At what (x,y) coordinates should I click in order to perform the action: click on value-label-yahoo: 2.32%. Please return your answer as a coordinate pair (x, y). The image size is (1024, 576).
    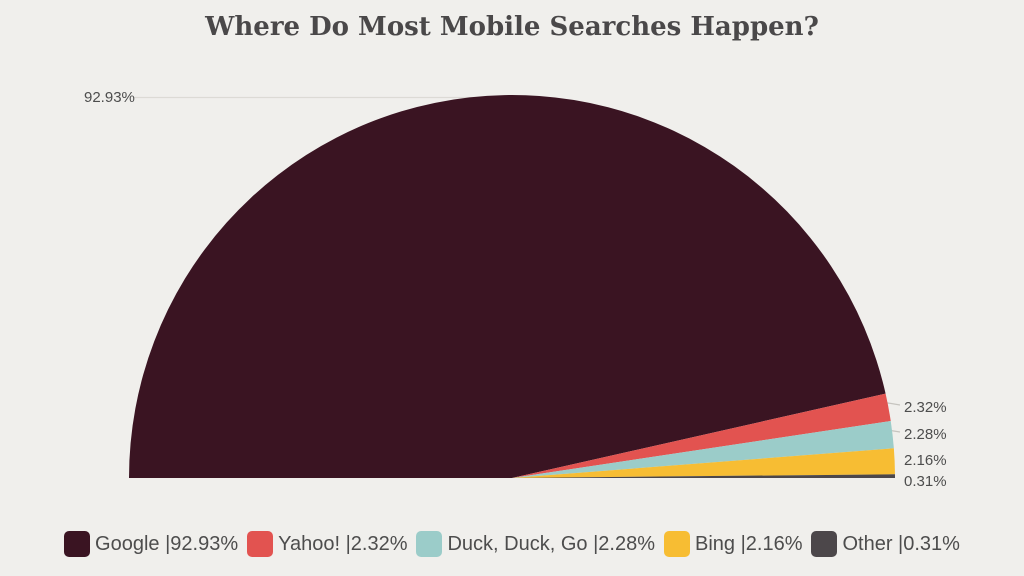
    Looking at the image, I should click on (925, 407).